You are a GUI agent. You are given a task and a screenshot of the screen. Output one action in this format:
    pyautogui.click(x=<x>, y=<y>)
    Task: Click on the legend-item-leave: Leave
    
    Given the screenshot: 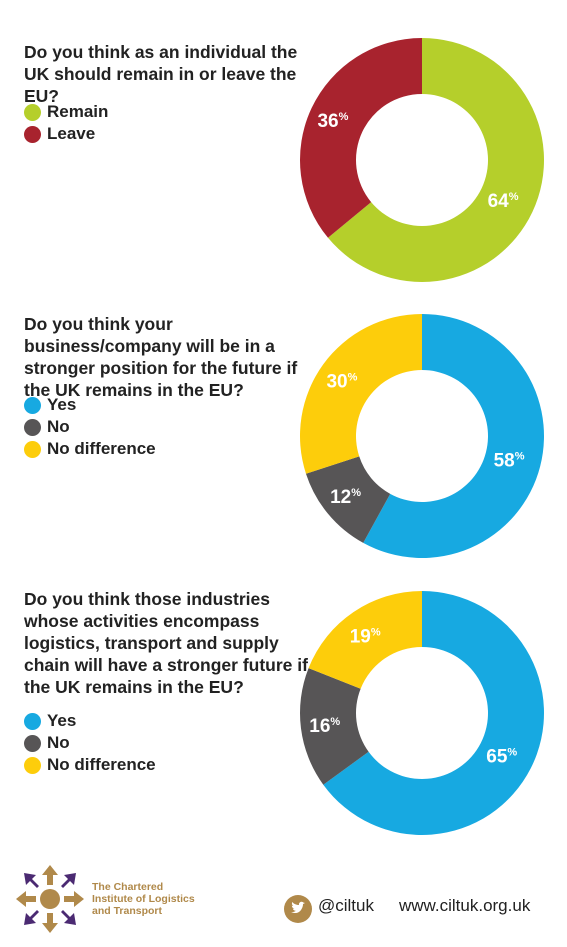 What is the action you would take?
    pyautogui.click(x=66, y=134)
    